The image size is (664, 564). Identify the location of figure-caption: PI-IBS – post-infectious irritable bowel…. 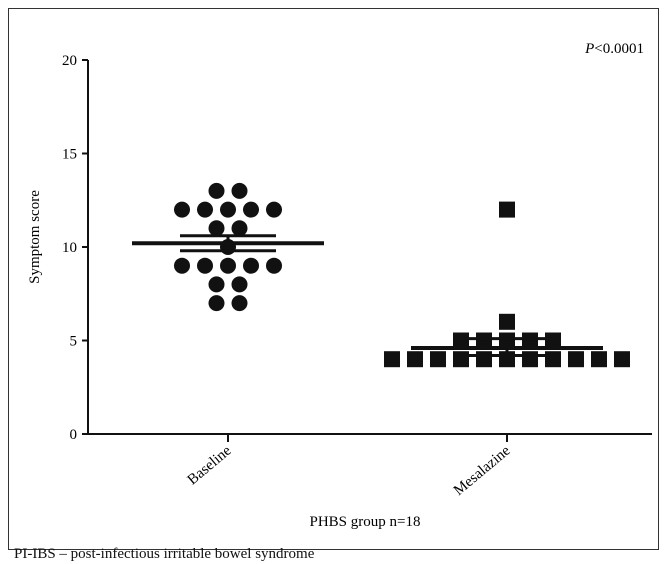
(164, 554).